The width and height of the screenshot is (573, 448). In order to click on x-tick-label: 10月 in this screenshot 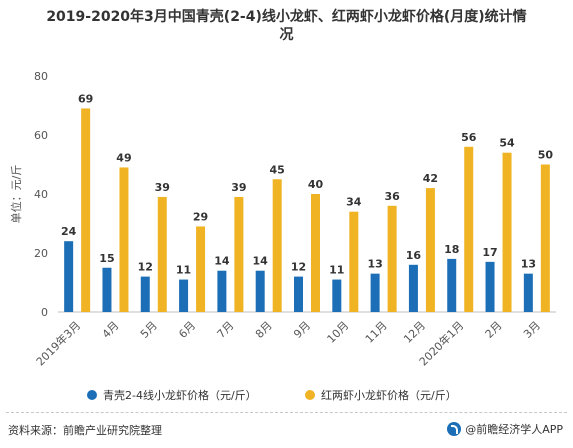, I will do `click(338, 332)`.